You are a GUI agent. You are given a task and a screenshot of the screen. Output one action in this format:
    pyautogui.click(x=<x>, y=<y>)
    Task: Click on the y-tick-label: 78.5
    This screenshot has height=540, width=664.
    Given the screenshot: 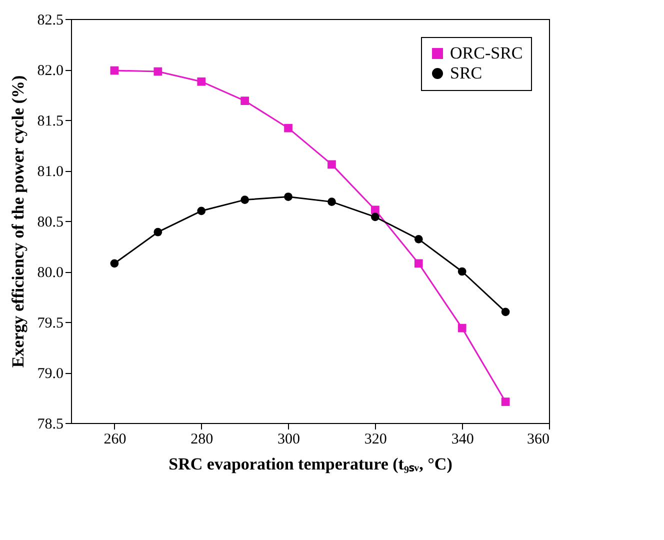 What is the action you would take?
    pyautogui.click(x=50, y=424)
    